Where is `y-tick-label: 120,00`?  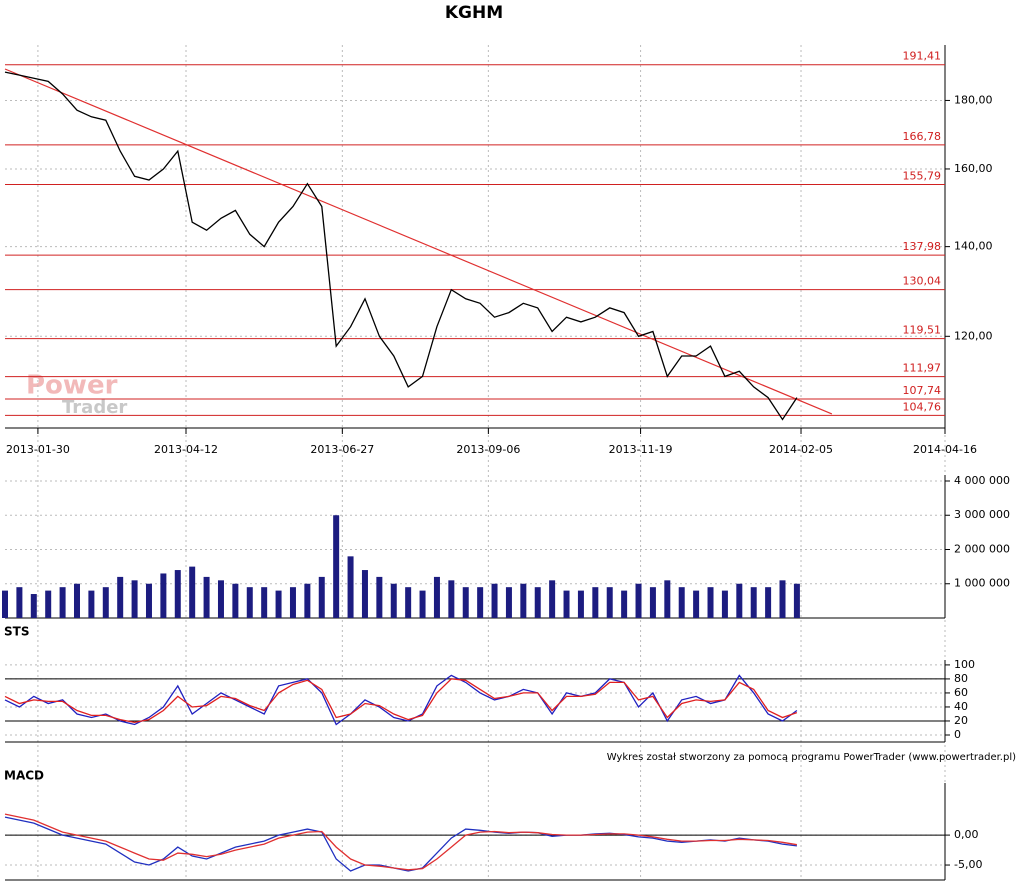
y-tick-label: 120,00 is located at coordinates (973, 335).